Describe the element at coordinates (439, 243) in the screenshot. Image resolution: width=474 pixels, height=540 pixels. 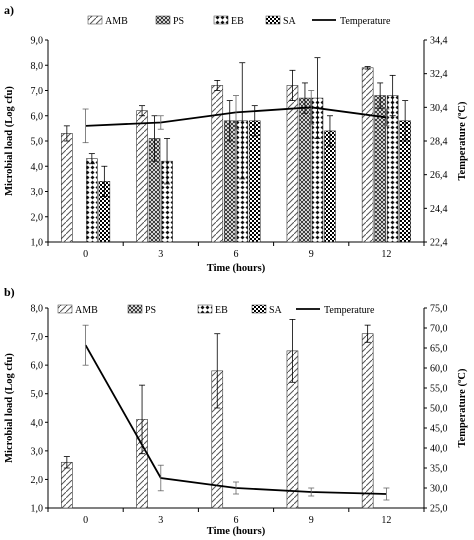
I see `y2-tick-label: 22,4` at that location.